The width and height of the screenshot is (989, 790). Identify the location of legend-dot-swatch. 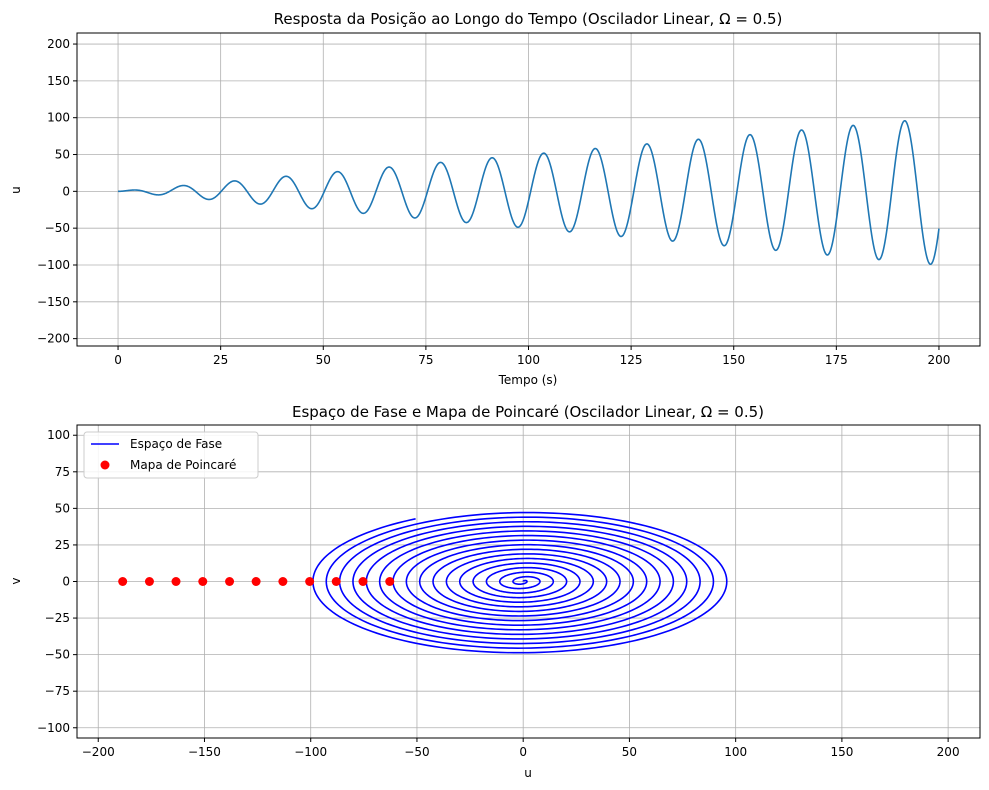
(105, 465).